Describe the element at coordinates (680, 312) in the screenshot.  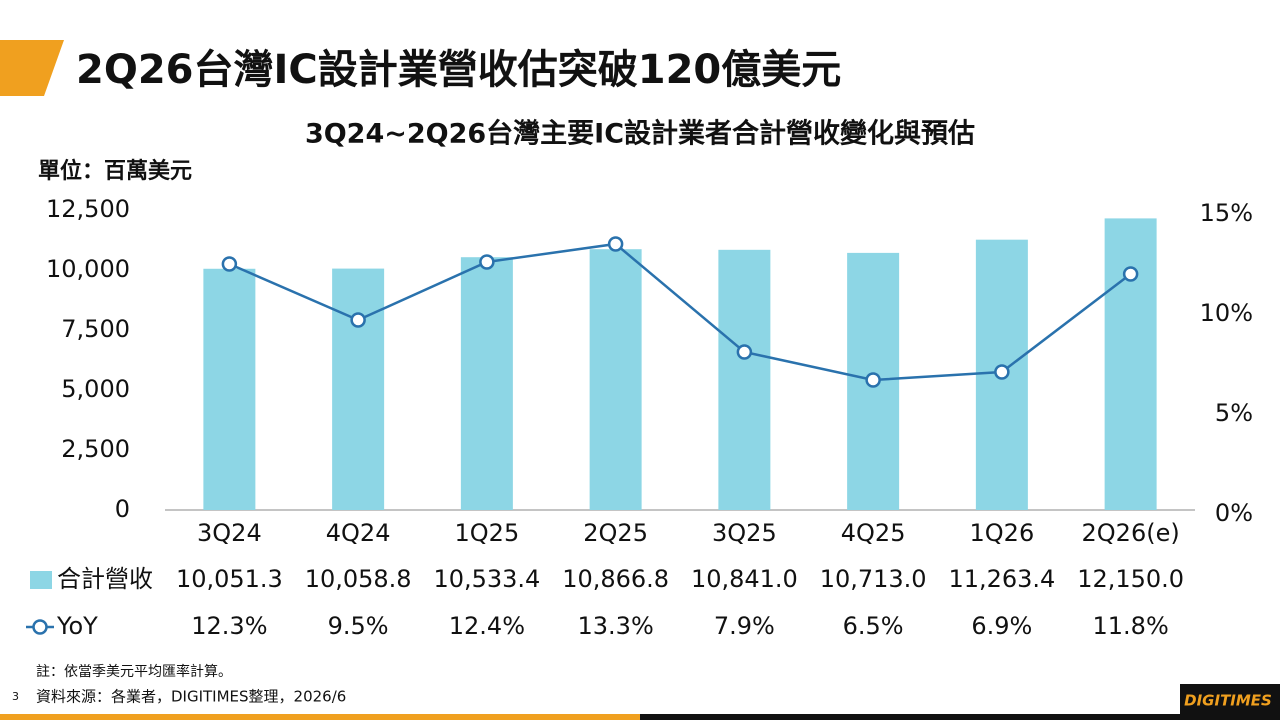
I see `line` at that location.